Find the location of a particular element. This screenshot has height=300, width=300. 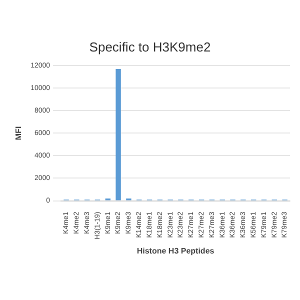

x-axis-title: Histone H3 Peptides is located at coordinates (175, 251).